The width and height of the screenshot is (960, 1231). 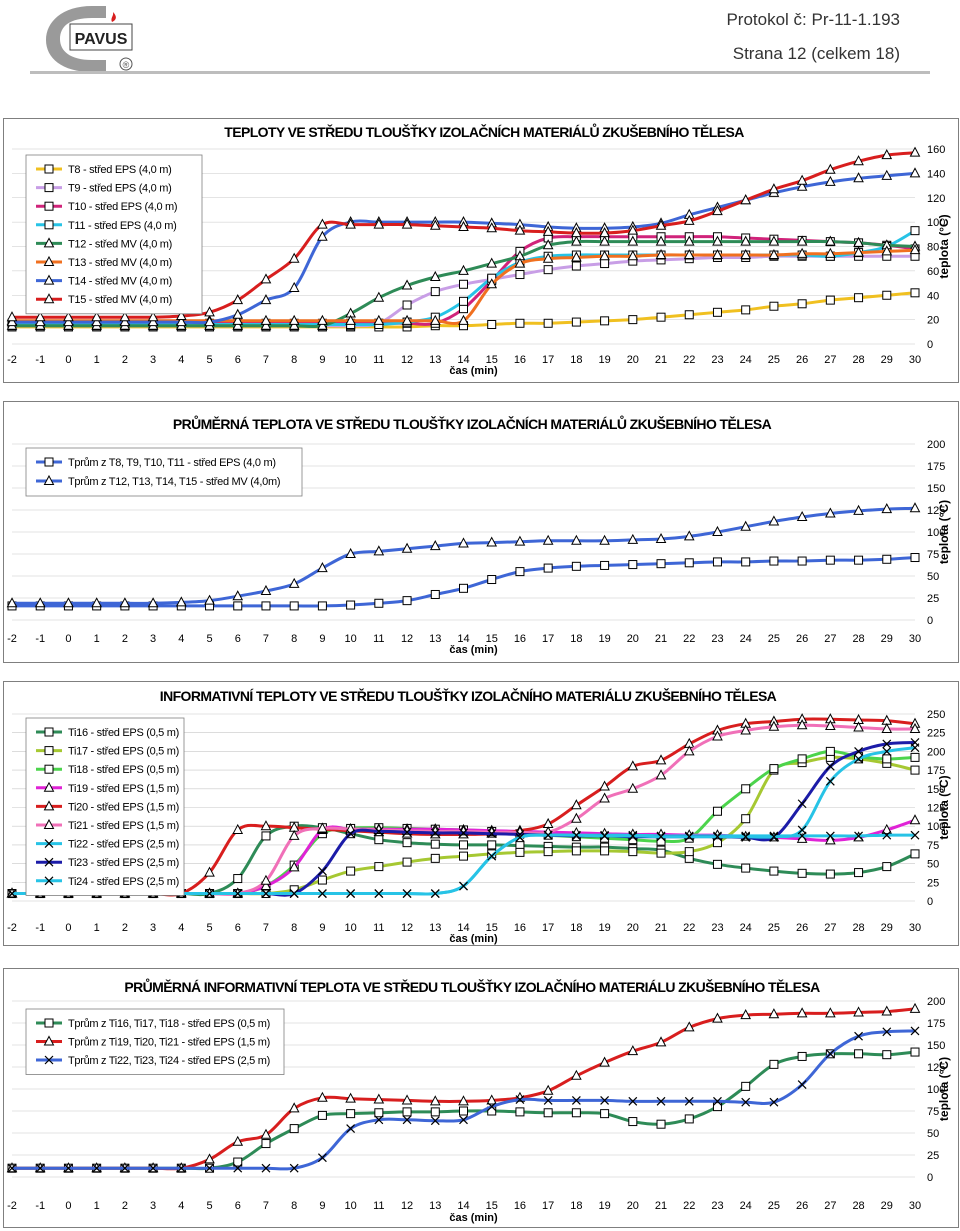 I want to click on legend-label: Ti19 - střed EPS (1,5 m), so click(x=123, y=789).